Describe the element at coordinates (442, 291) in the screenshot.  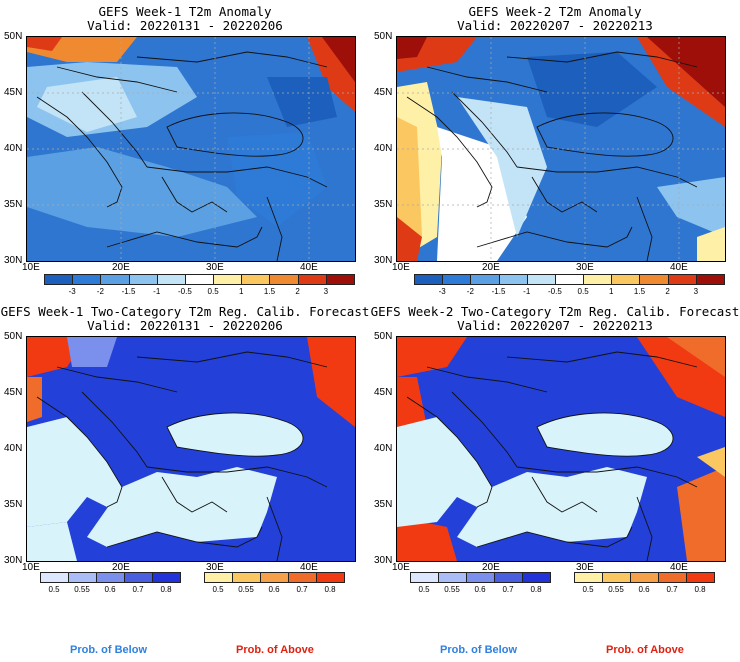
I see `colorbar-tick-label: -3` at that location.